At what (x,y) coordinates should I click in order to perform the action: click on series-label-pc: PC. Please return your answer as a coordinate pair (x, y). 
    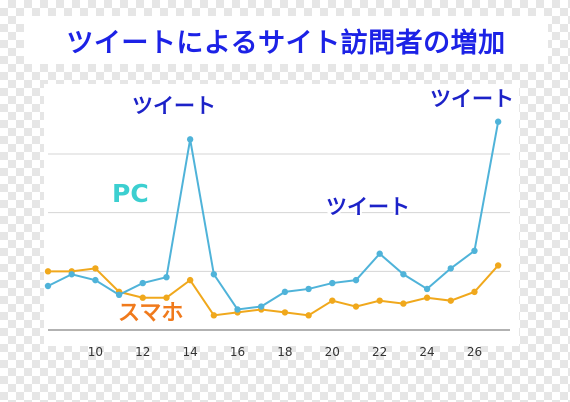
    Looking at the image, I should click on (130, 193).